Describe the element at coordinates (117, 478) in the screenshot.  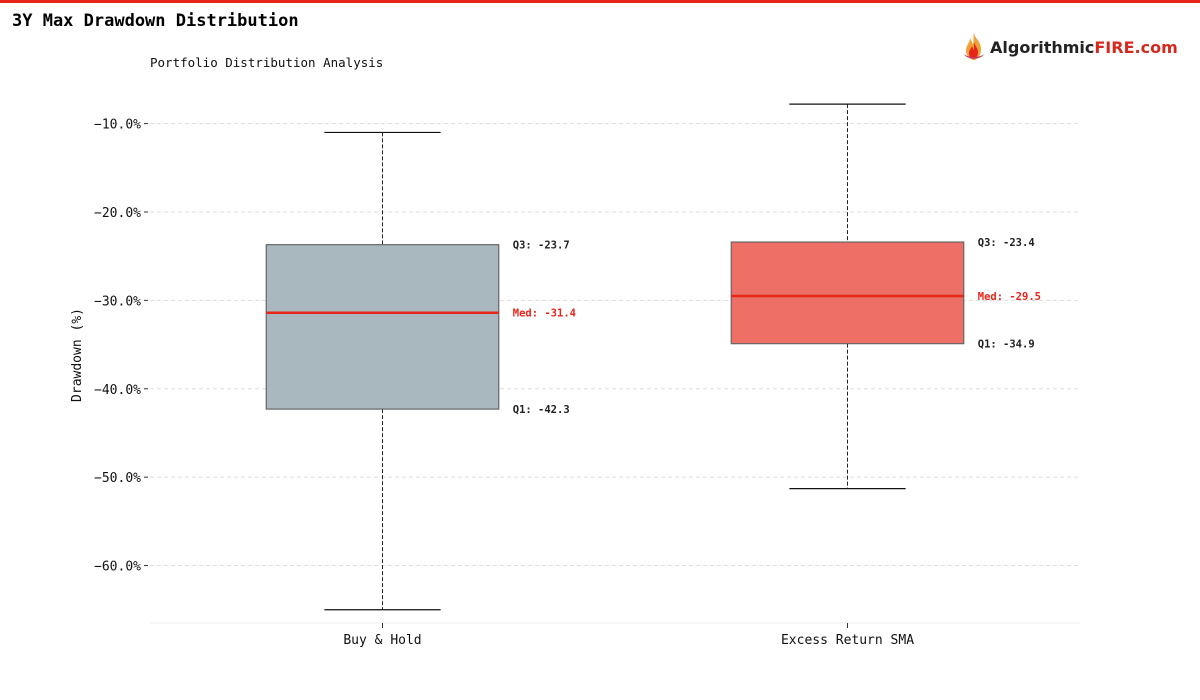
I see `y-tick-label: −50.0%` at that location.